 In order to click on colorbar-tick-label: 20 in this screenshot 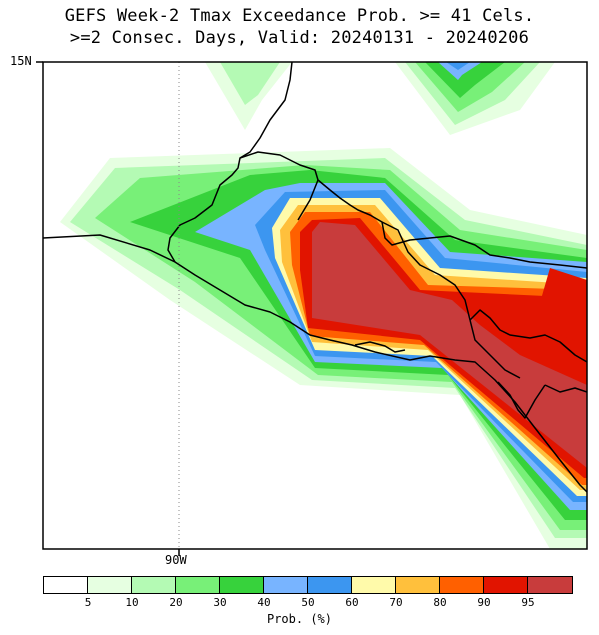, I will do `click(176, 602)`.